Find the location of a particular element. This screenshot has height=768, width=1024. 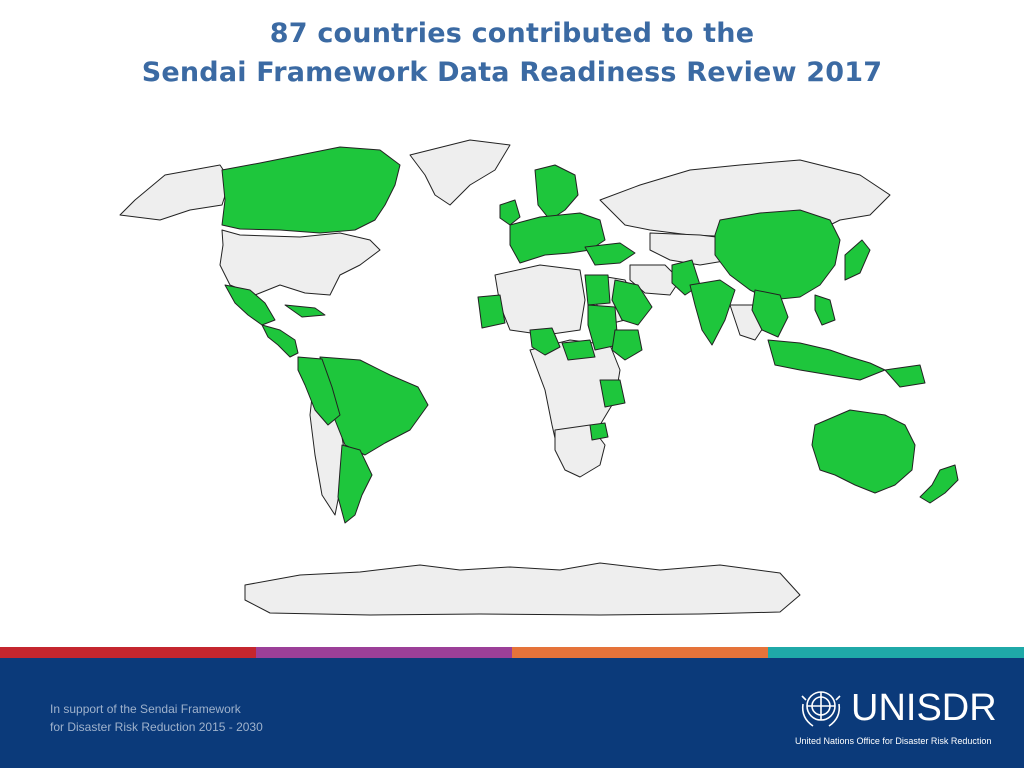

iran-afghanistan is located at coordinates (655, 280).